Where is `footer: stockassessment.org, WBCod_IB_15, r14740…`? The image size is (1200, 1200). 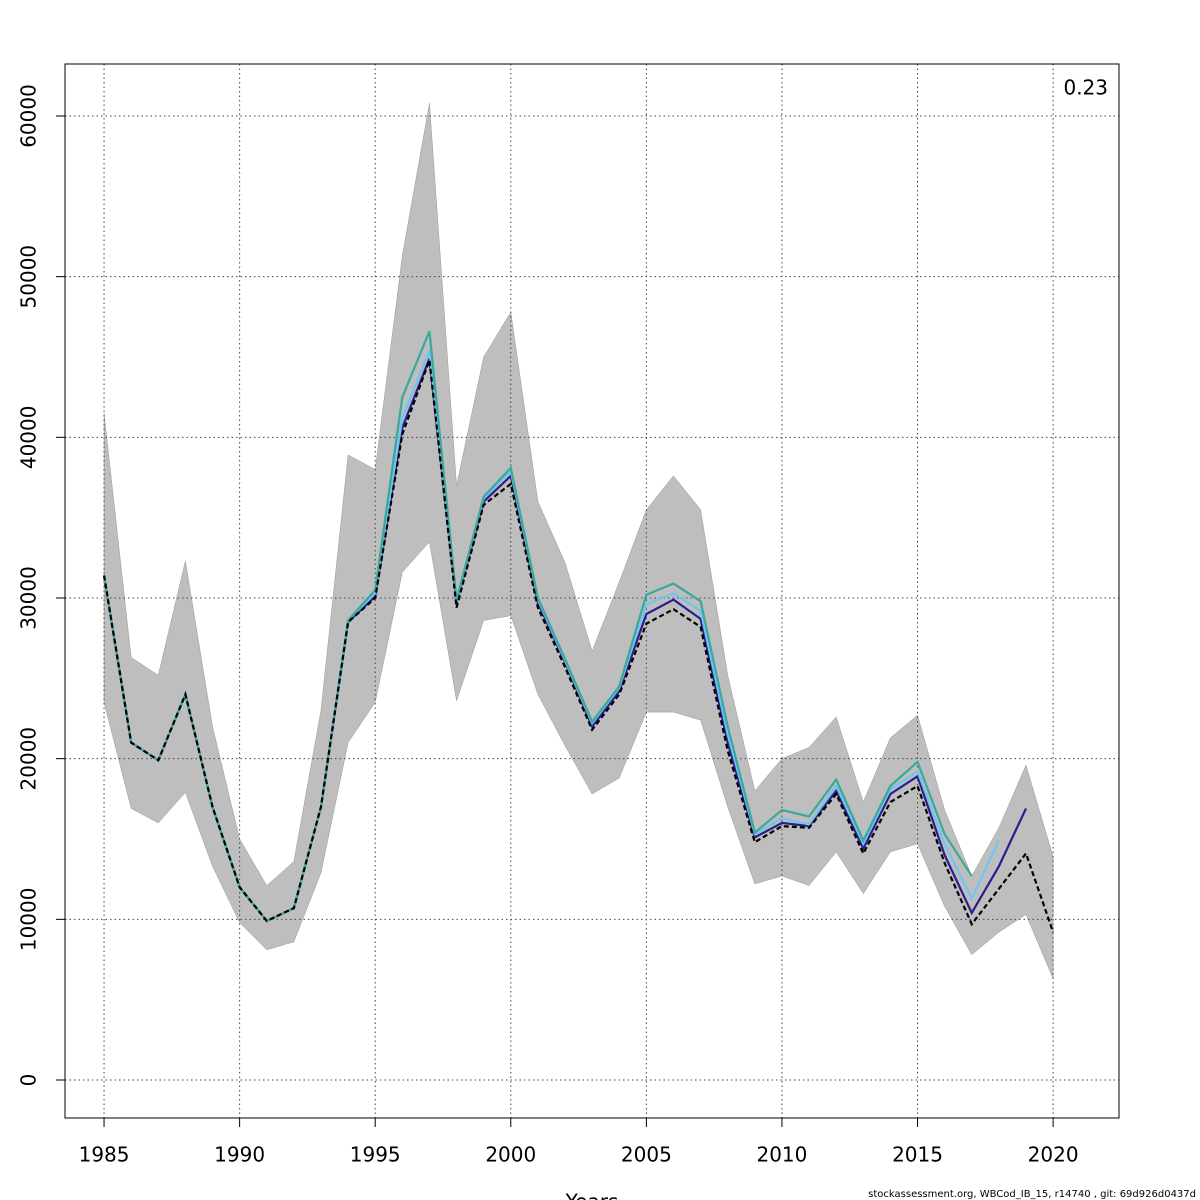 footer: stockassessment.org, WBCod_IB_15, r14740… is located at coordinates (1032, 1194).